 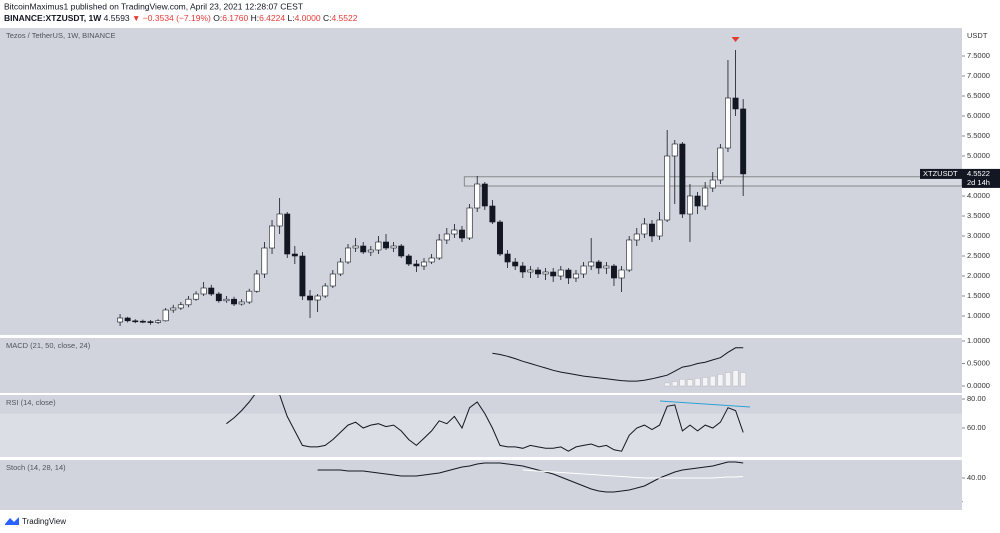 I want to click on signal-arrow, so click(x=735, y=39).